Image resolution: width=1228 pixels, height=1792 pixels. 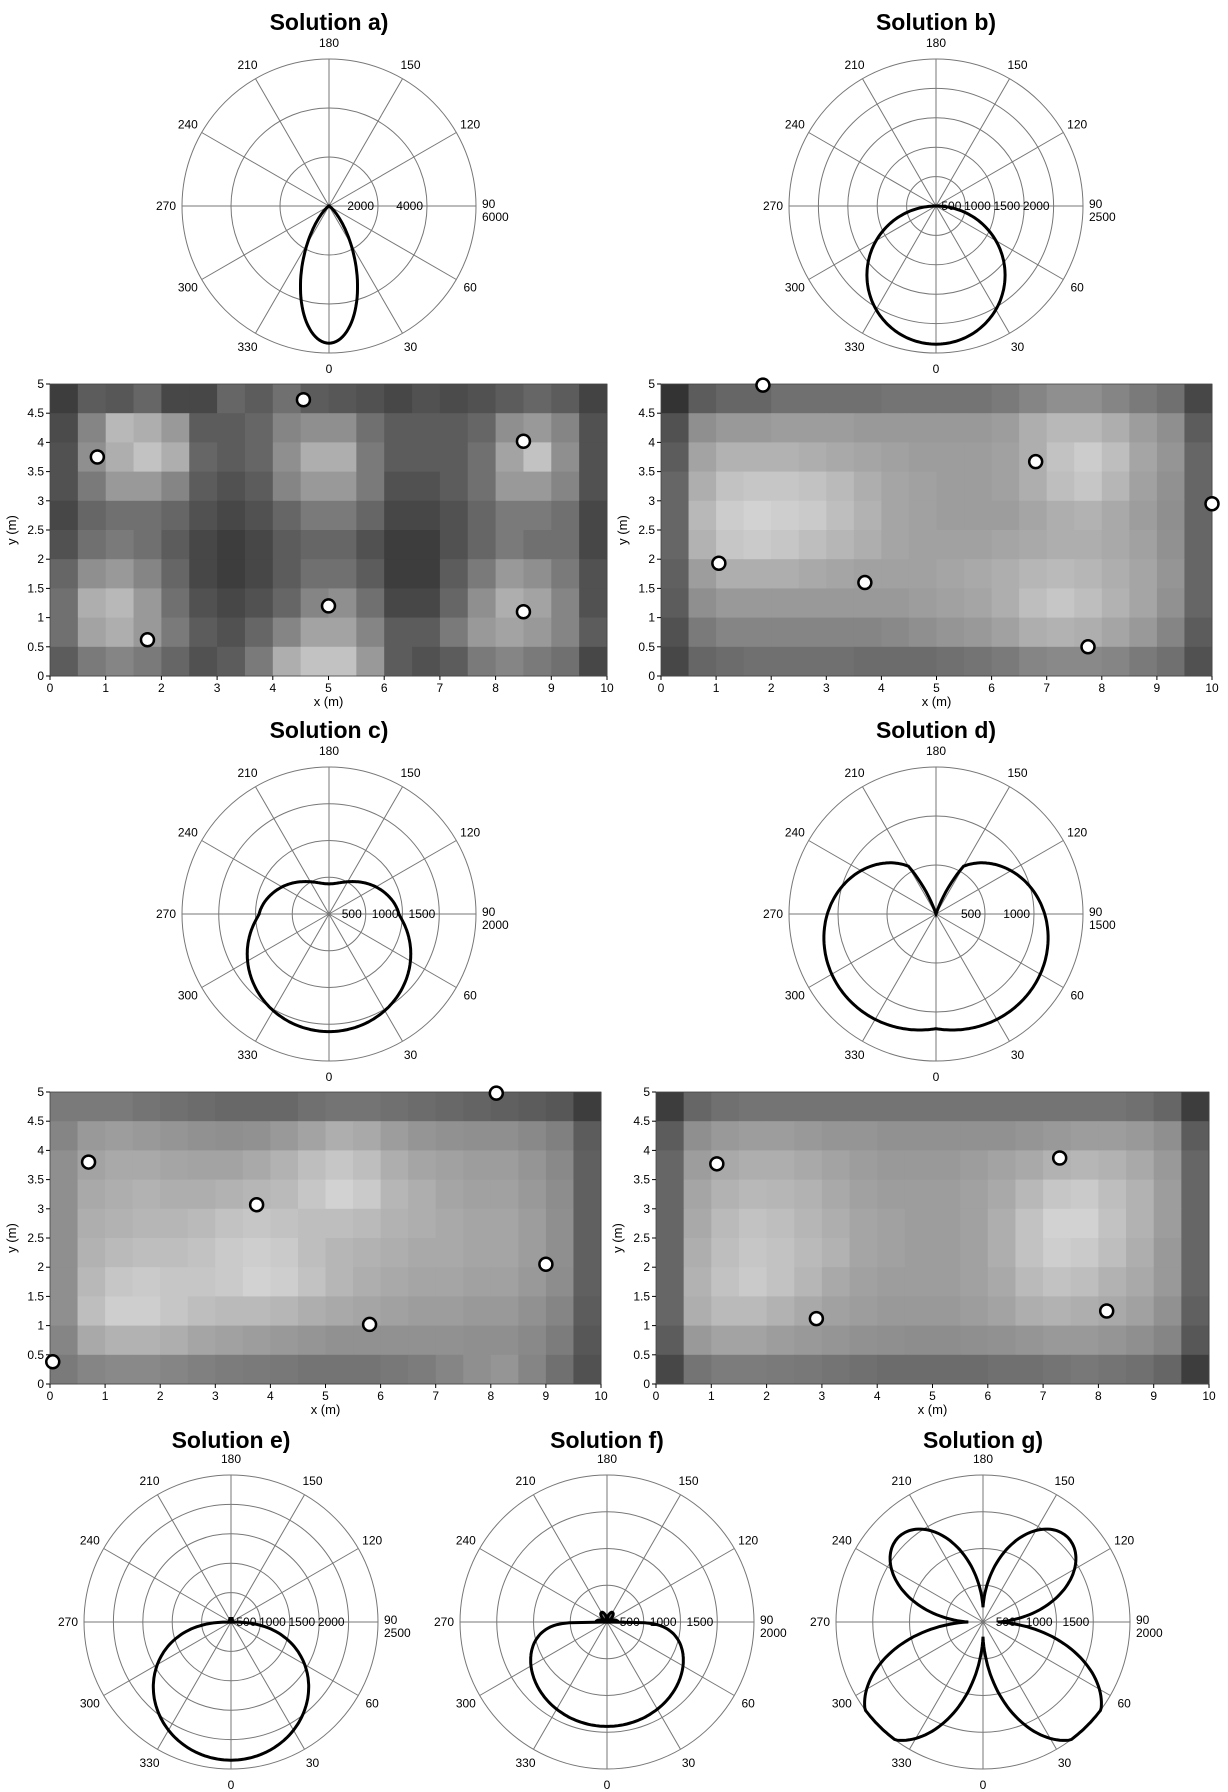 What do you see at coordinates (231, 1689) in the screenshot?
I see `polar-curve` at bounding box center [231, 1689].